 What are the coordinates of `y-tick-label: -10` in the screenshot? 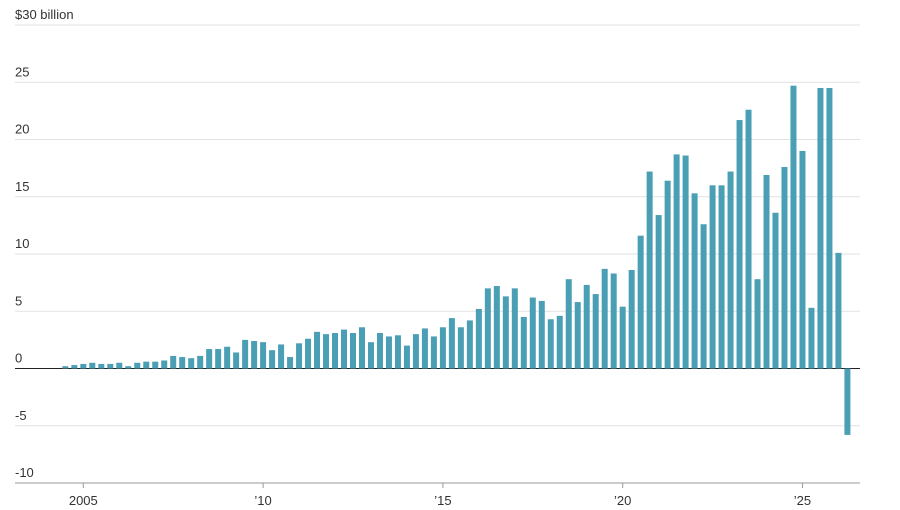 It's located at (24, 472).